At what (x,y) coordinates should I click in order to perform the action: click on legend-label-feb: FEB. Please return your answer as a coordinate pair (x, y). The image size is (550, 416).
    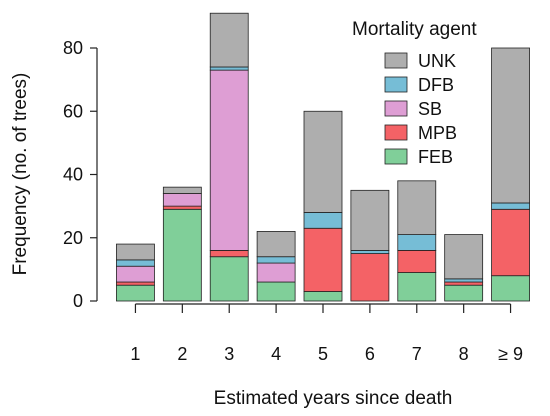
    Looking at the image, I should click on (435, 157).